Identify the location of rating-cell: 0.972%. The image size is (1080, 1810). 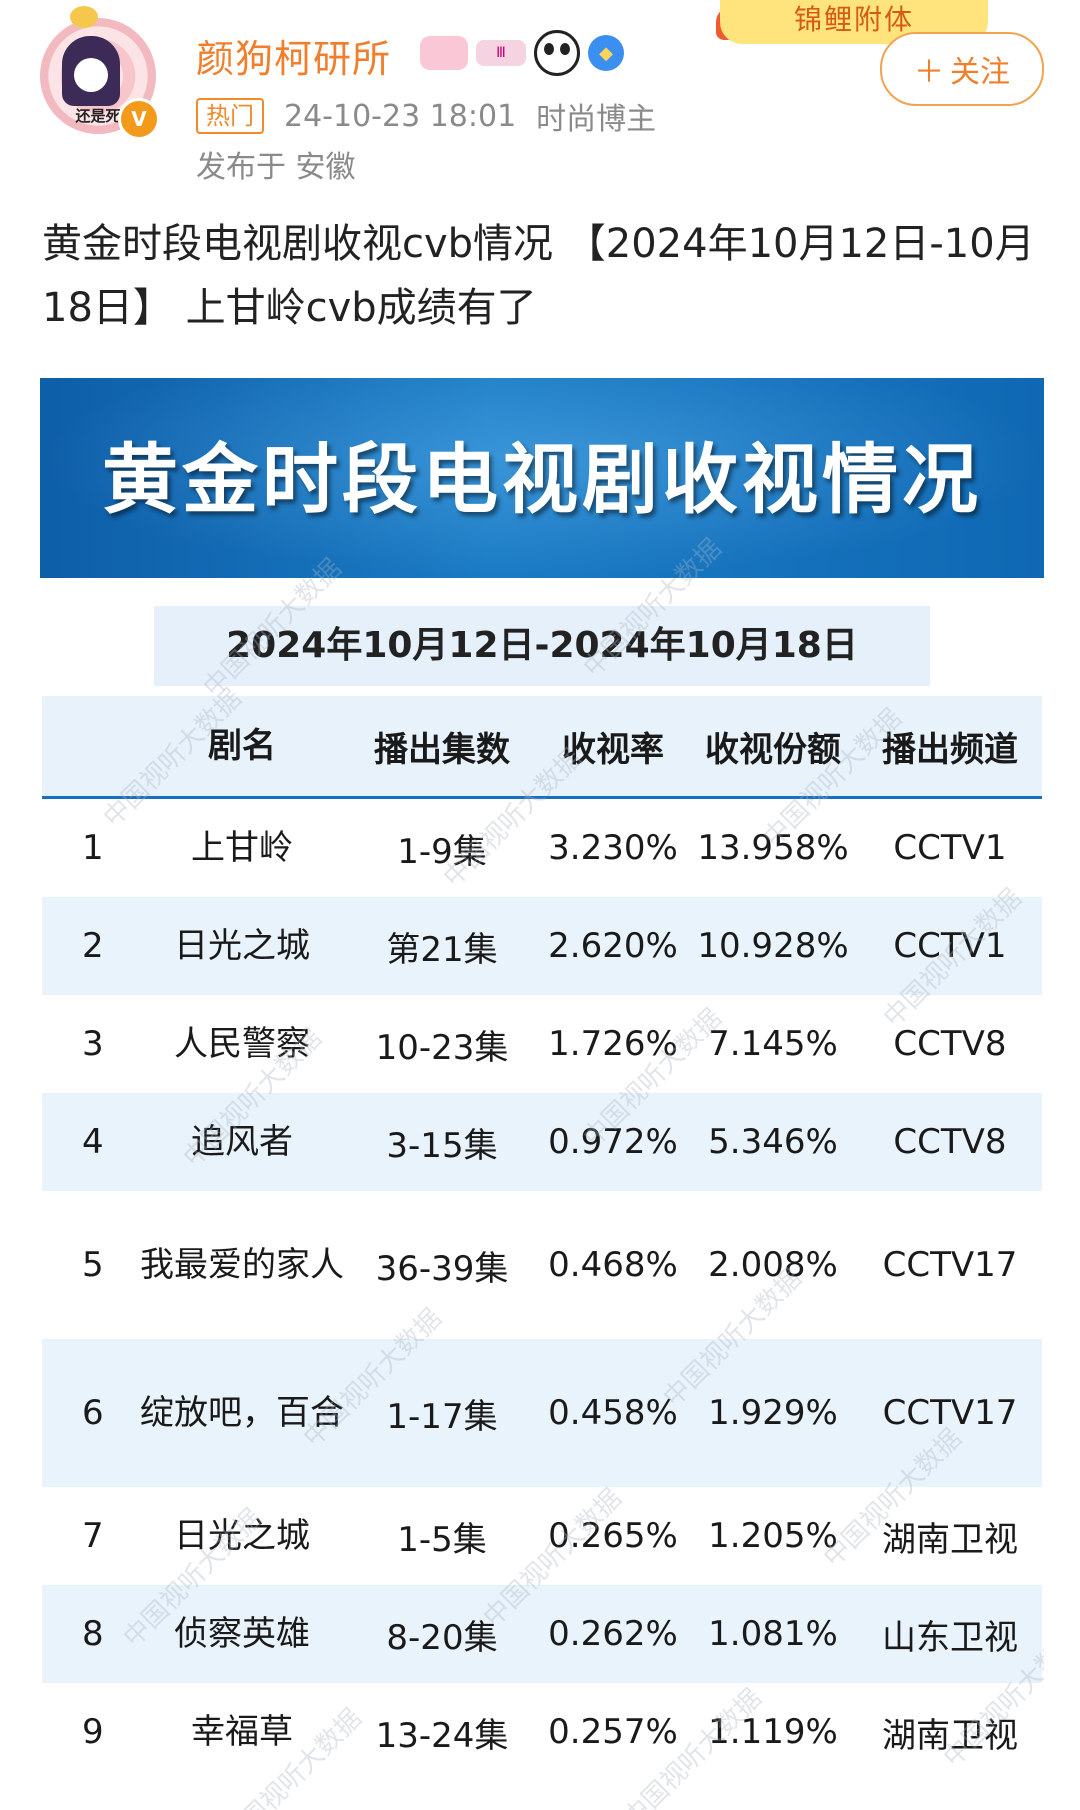
(613, 1142).